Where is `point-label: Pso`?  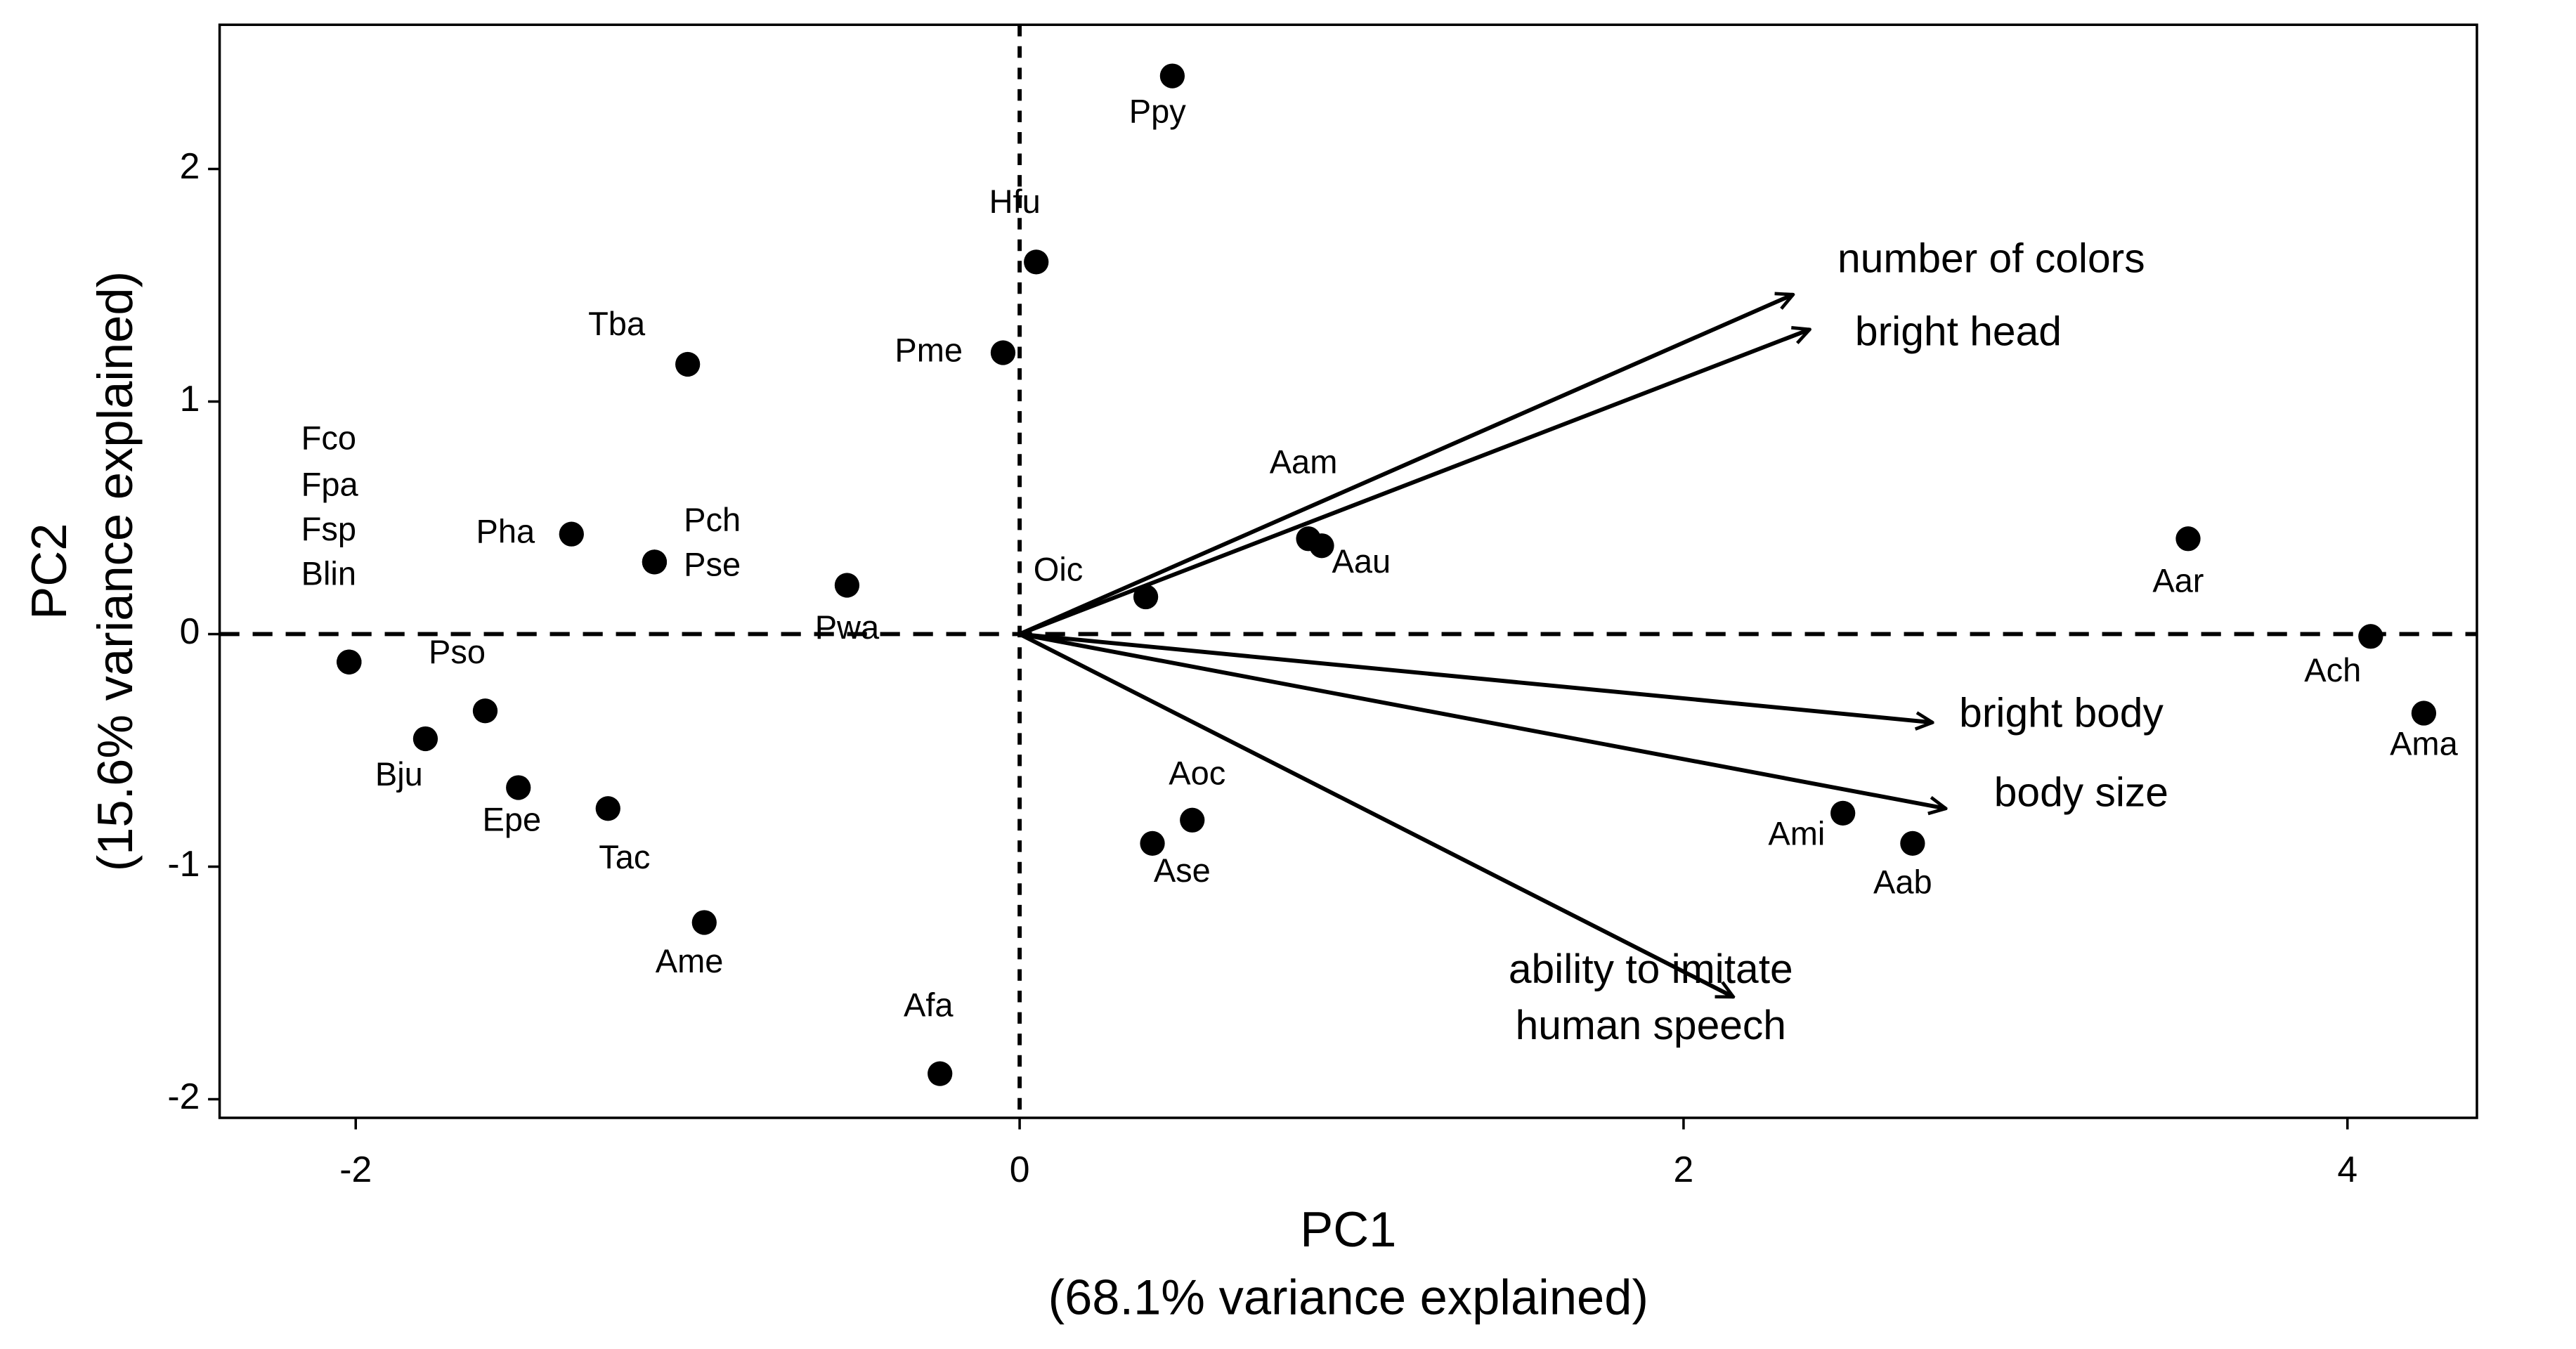 point-label: Pso is located at coordinates (457, 651).